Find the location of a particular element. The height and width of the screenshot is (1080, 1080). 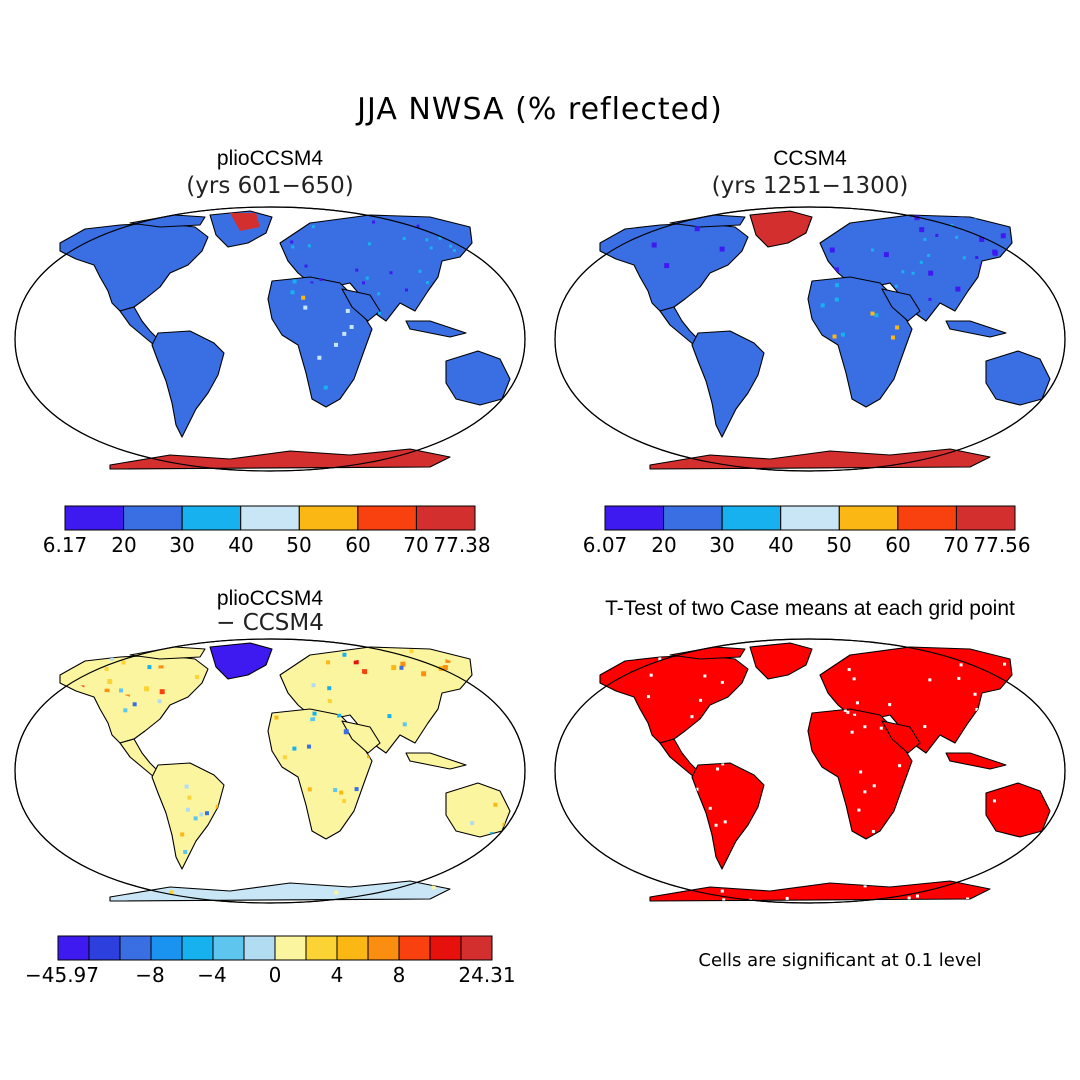

landmass-australia is located at coordinates (1018, 810).